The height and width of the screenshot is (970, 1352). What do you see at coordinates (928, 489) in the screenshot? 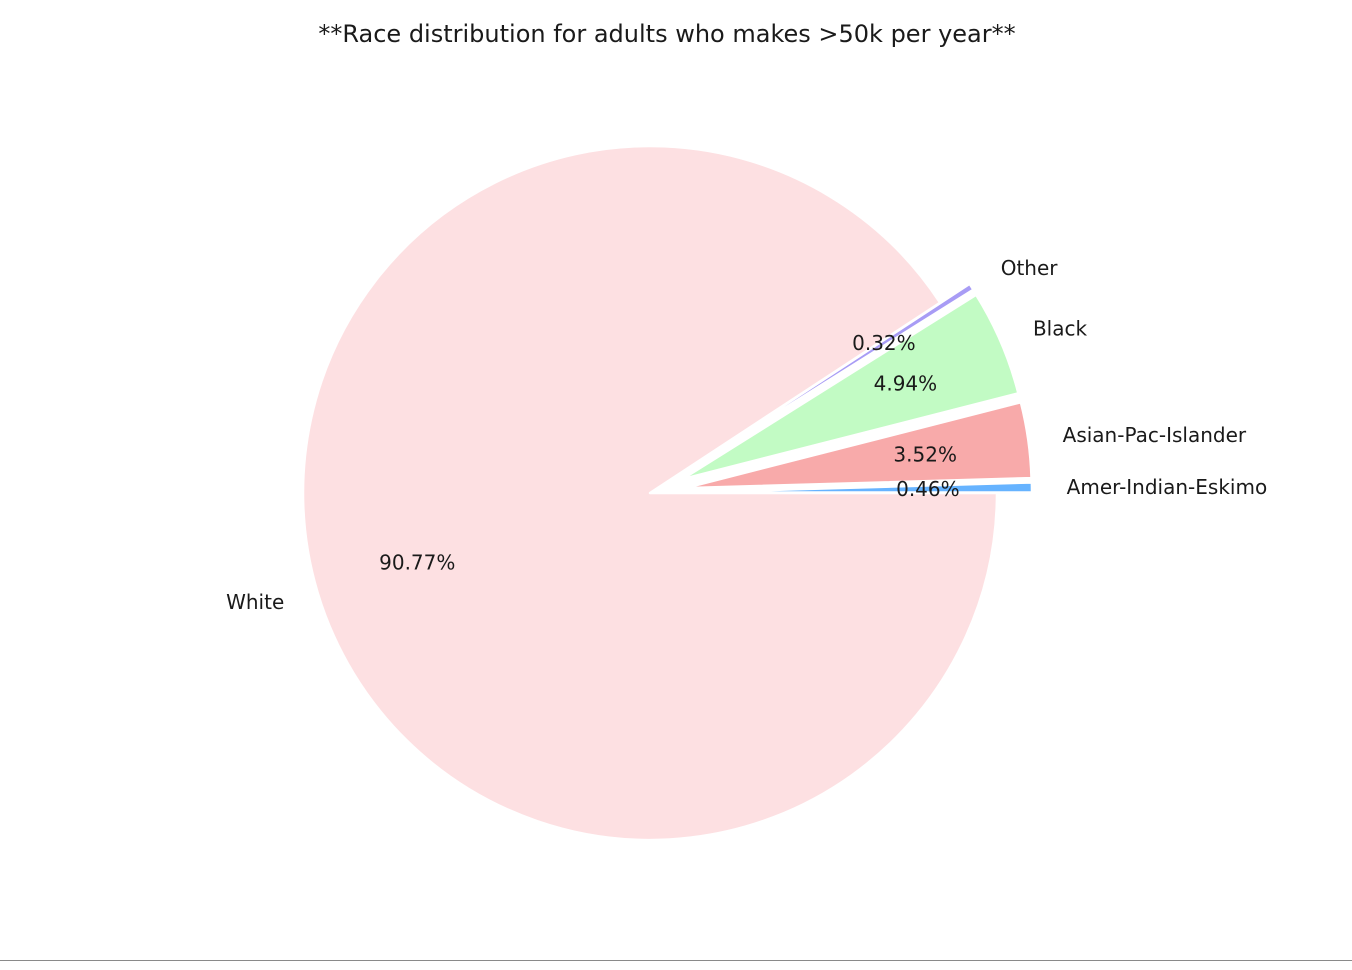
I see `pct-label-amer-indian-eskimo: 0.46%` at bounding box center [928, 489].